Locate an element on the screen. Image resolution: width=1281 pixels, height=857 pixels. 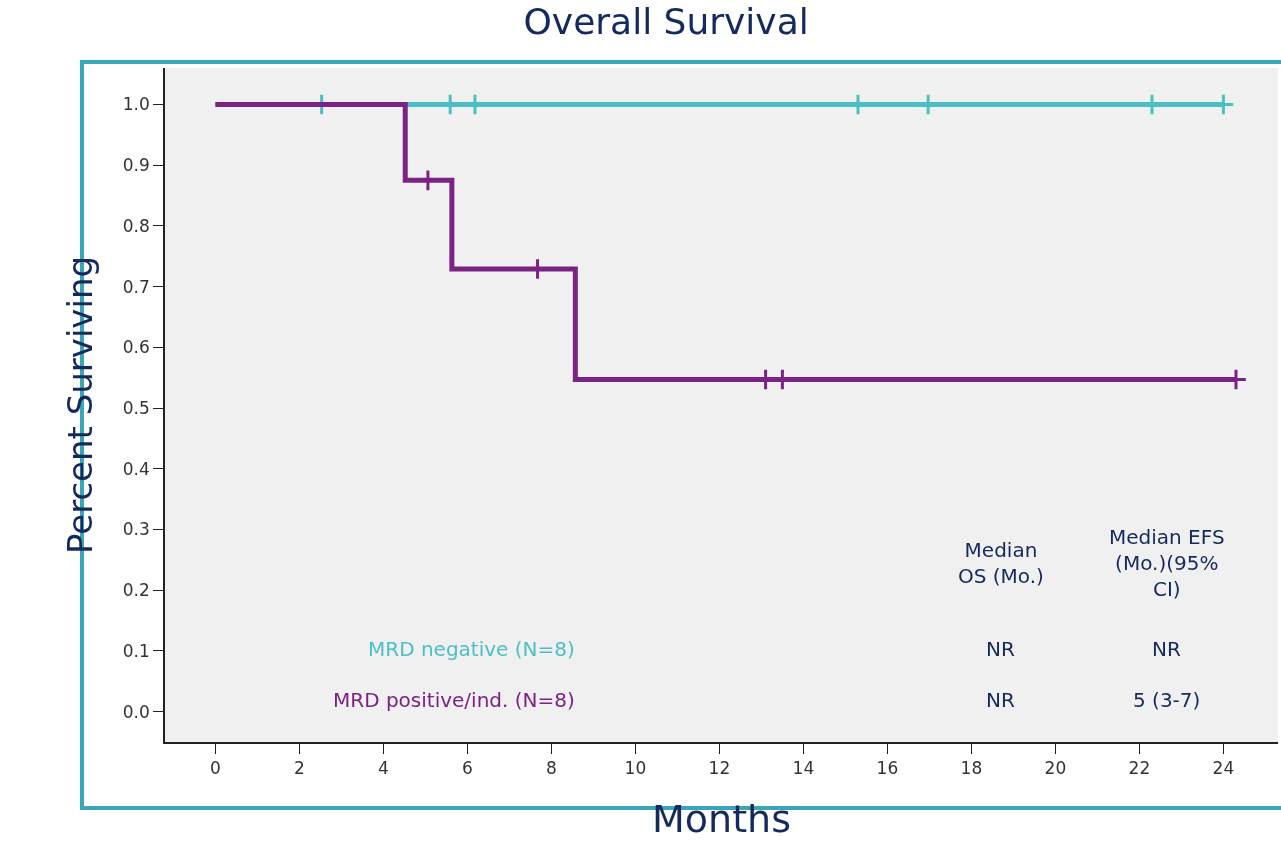
y-tick-label: 0.2 is located at coordinates (136, 590).